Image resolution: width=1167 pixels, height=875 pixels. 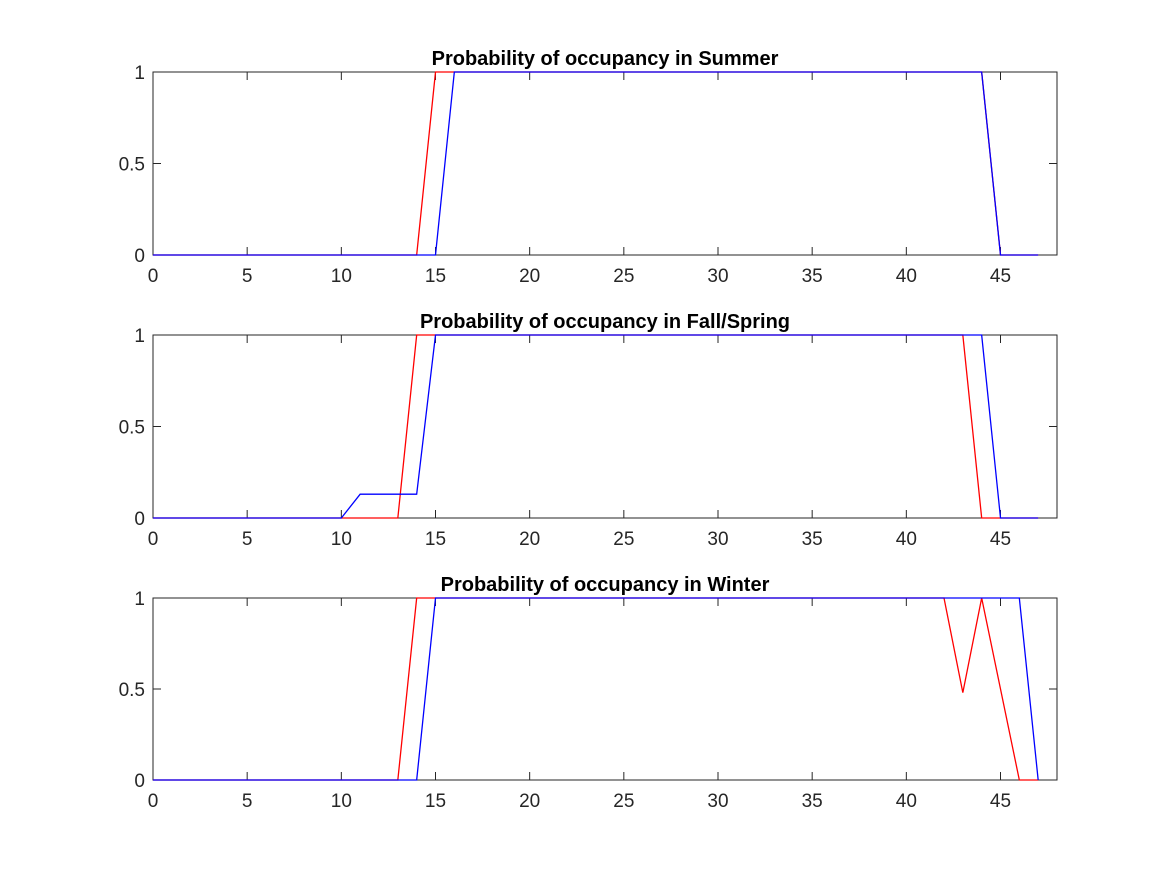 What do you see at coordinates (605, 322) in the screenshot?
I see `chart-title: Probability of occupancy in Fall/Spring` at bounding box center [605, 322].